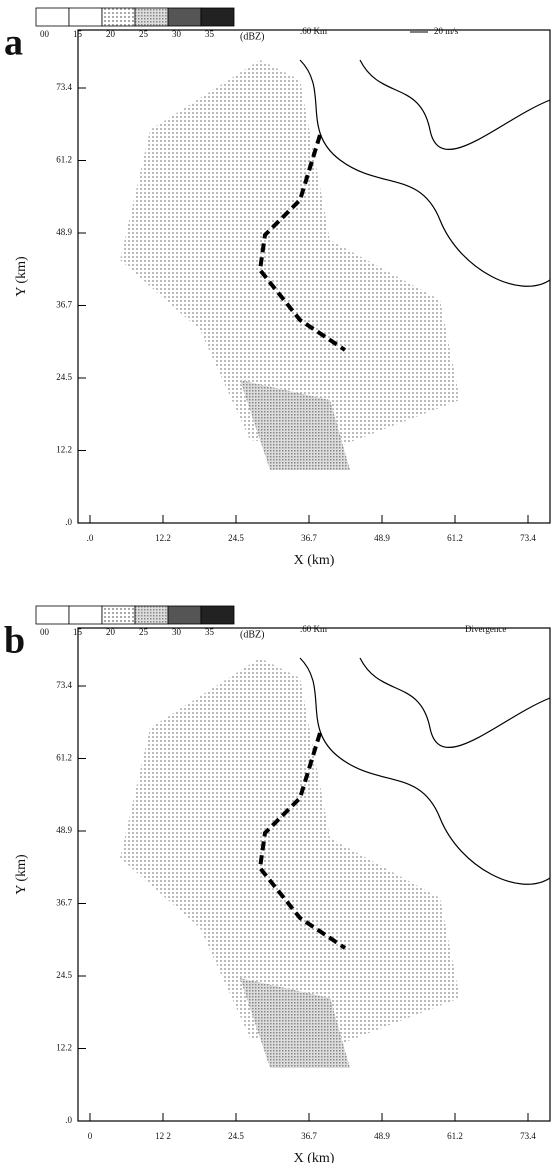 Image resolution: width=555 pixels, height=1163 pixels. I want to click on panel-label: b, so click(14, 641).